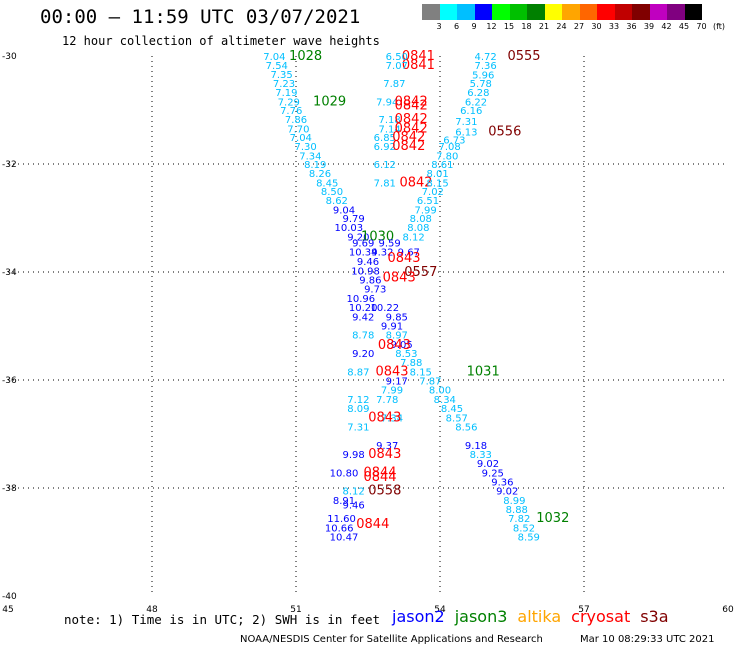 This screenshot has width=740, height=650. Describe the element at coordinates (491, 26) in the screenshot. I see `color-scale-label: 12` at that location.